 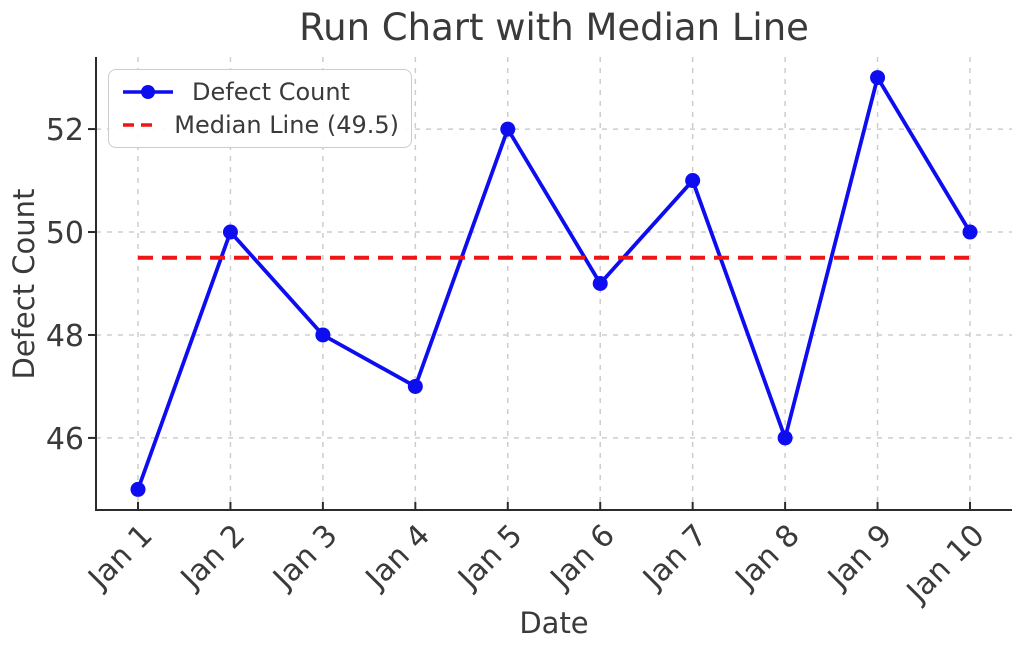 I want to click on legend-item-median-line: Median Line (49.5), so click(x=260, y=125).